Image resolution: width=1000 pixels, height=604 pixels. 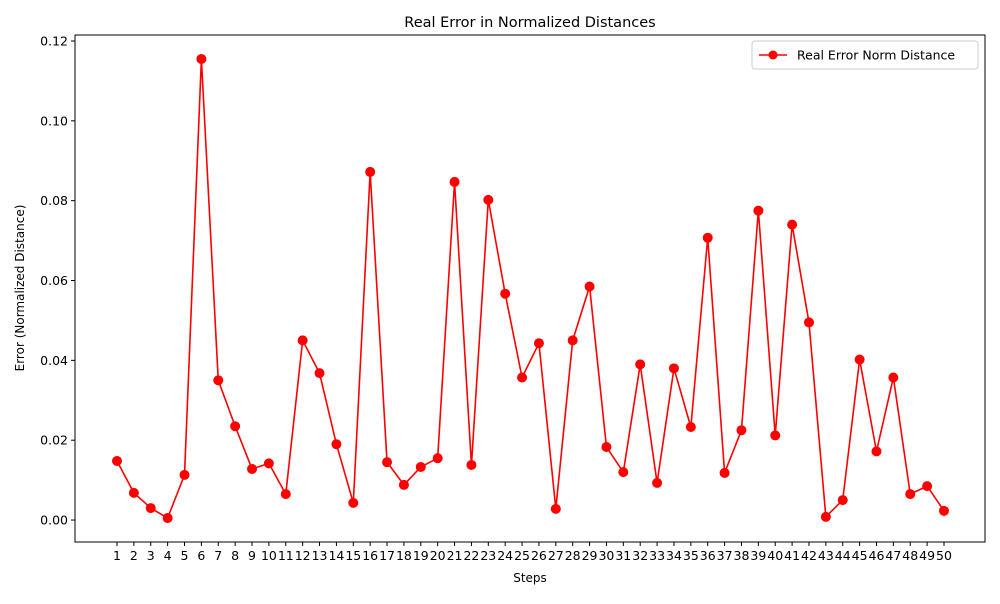 What do you see at coordinates (54, 280) in the screenshot?
I see `y-tick-label: 0.06` at bounding box center [54, 280].